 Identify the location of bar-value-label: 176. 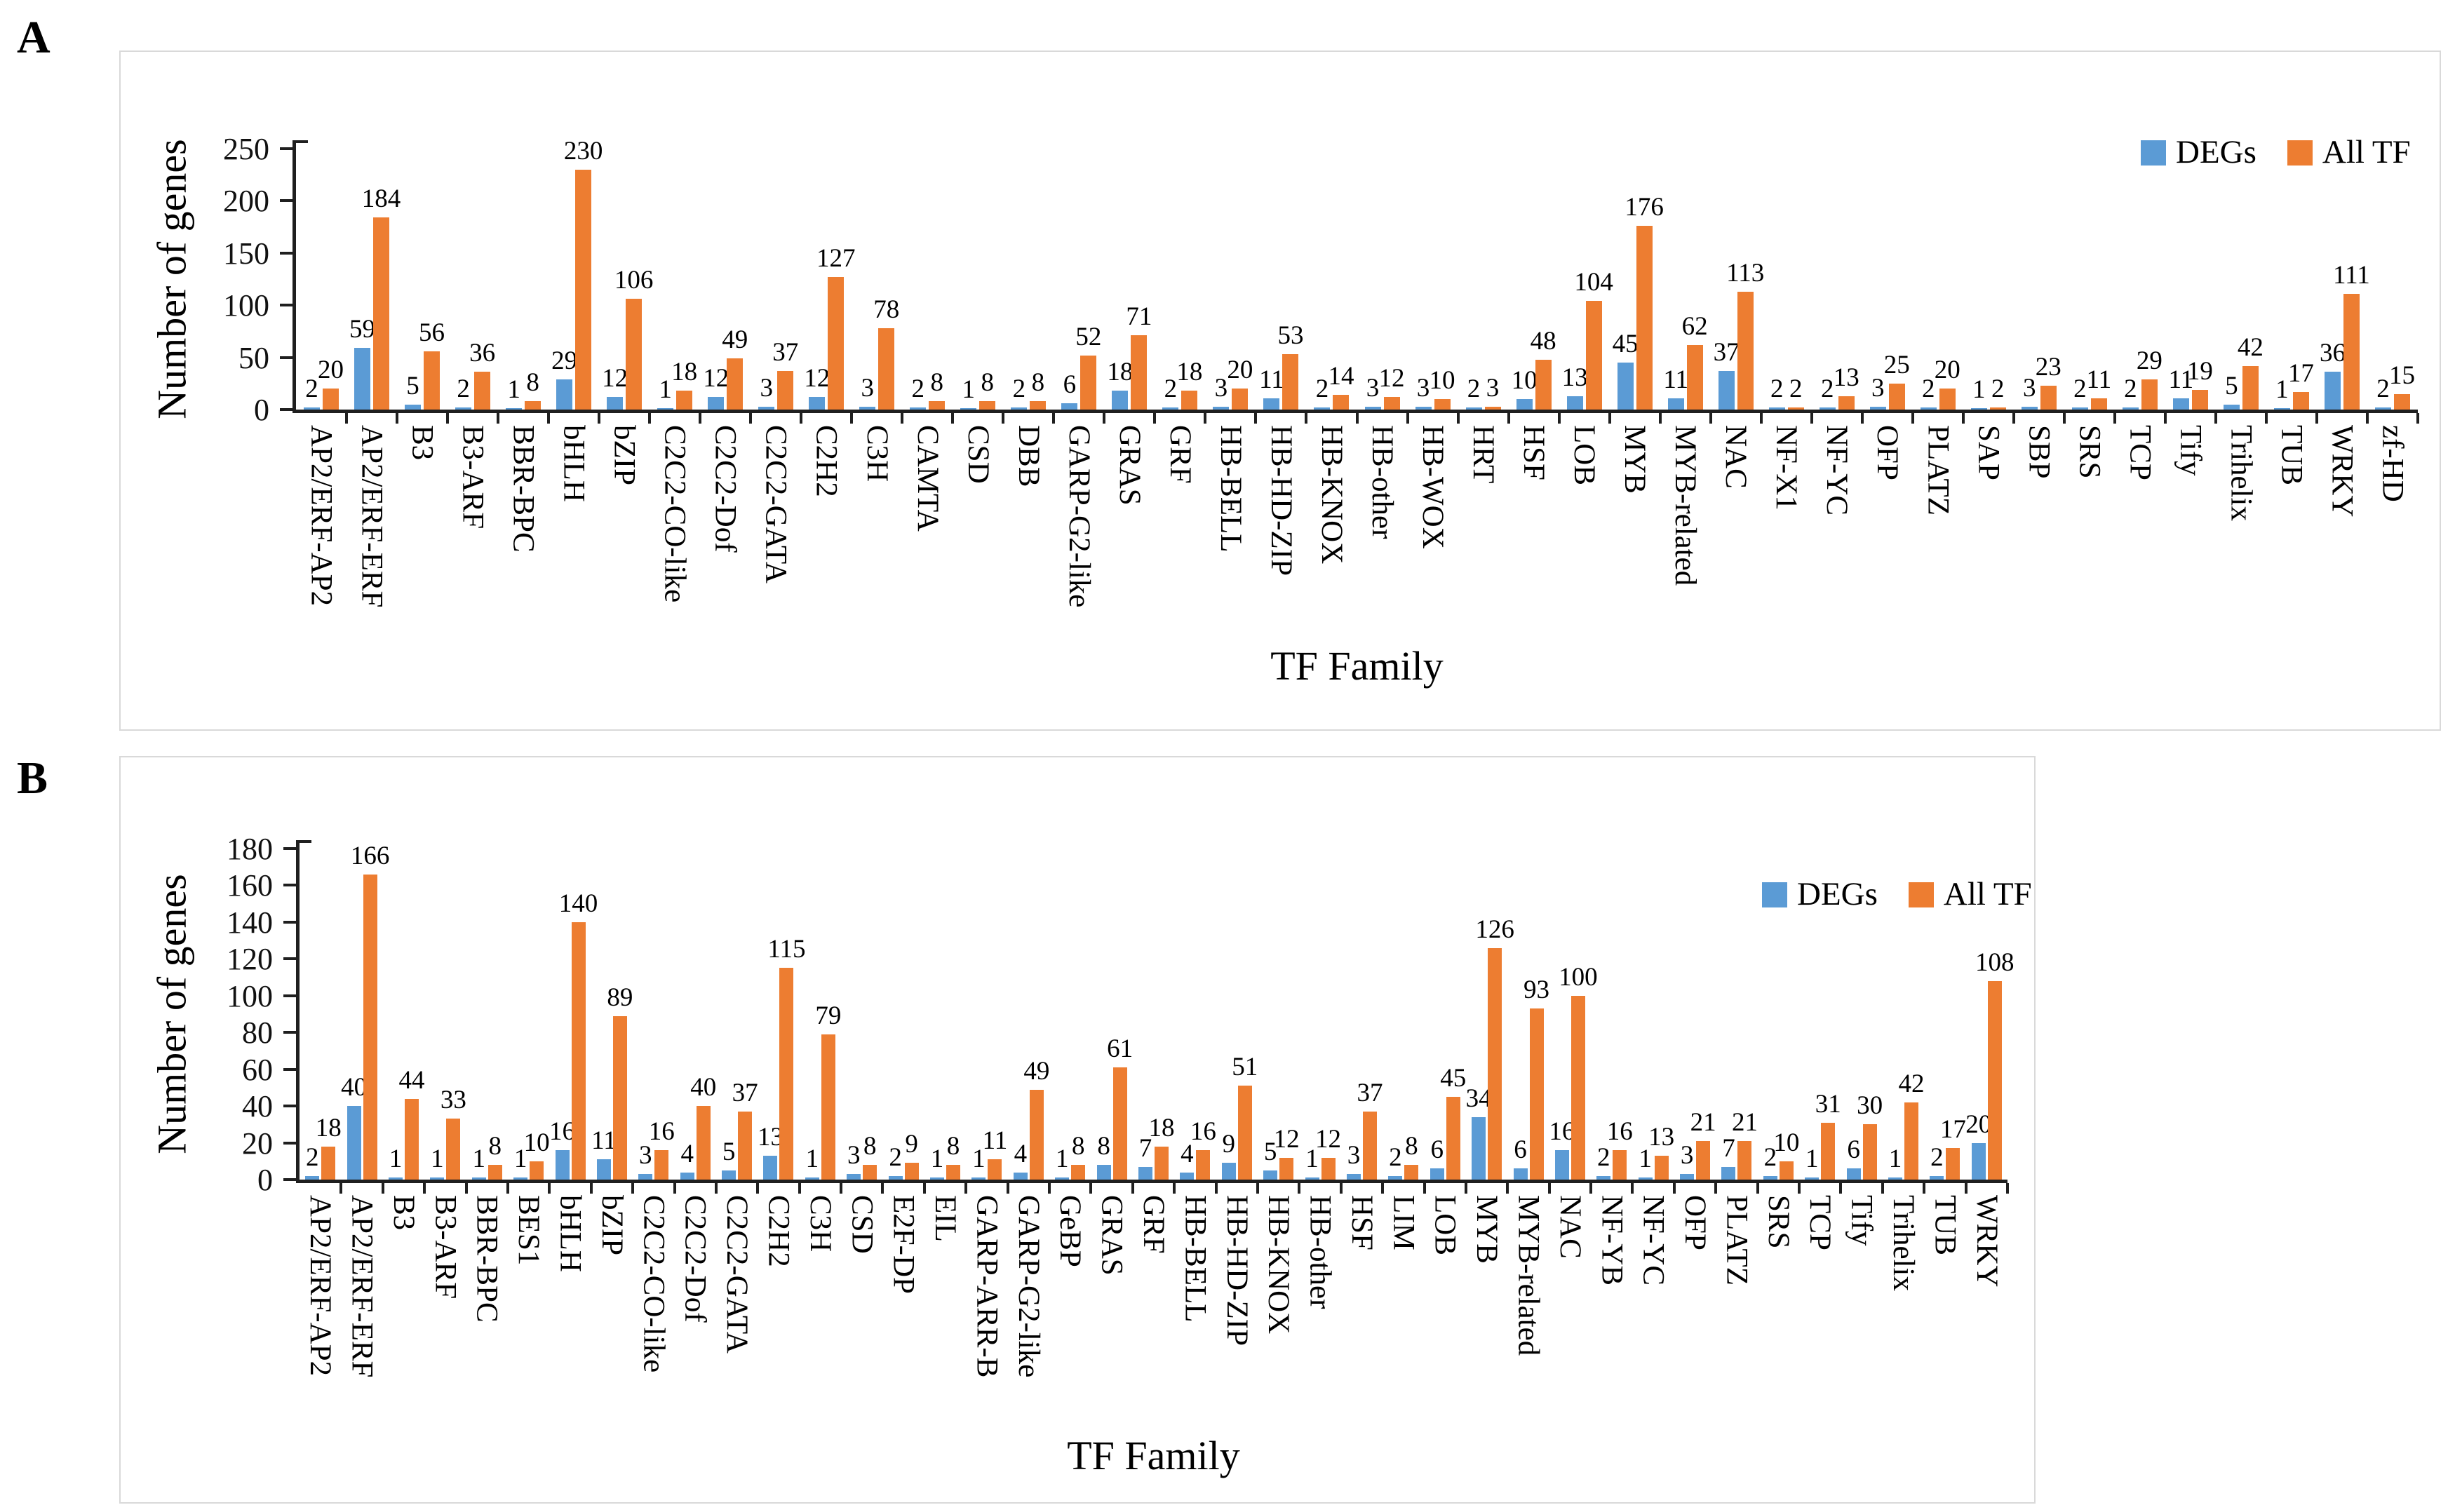
(1644, 207).